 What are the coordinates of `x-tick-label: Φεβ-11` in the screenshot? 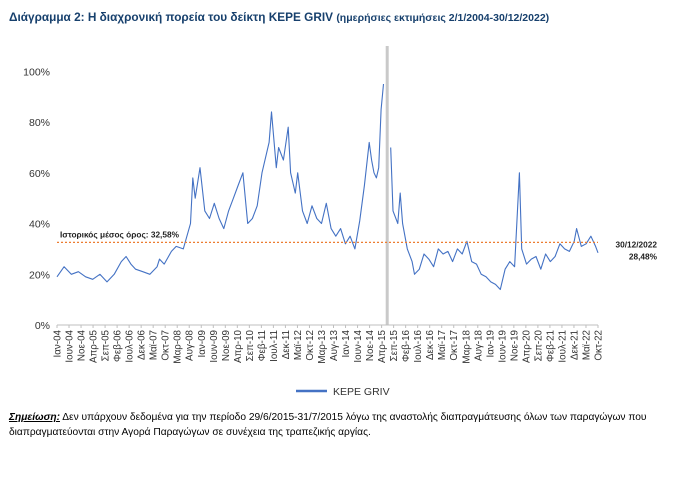 It's located at (262, 345).